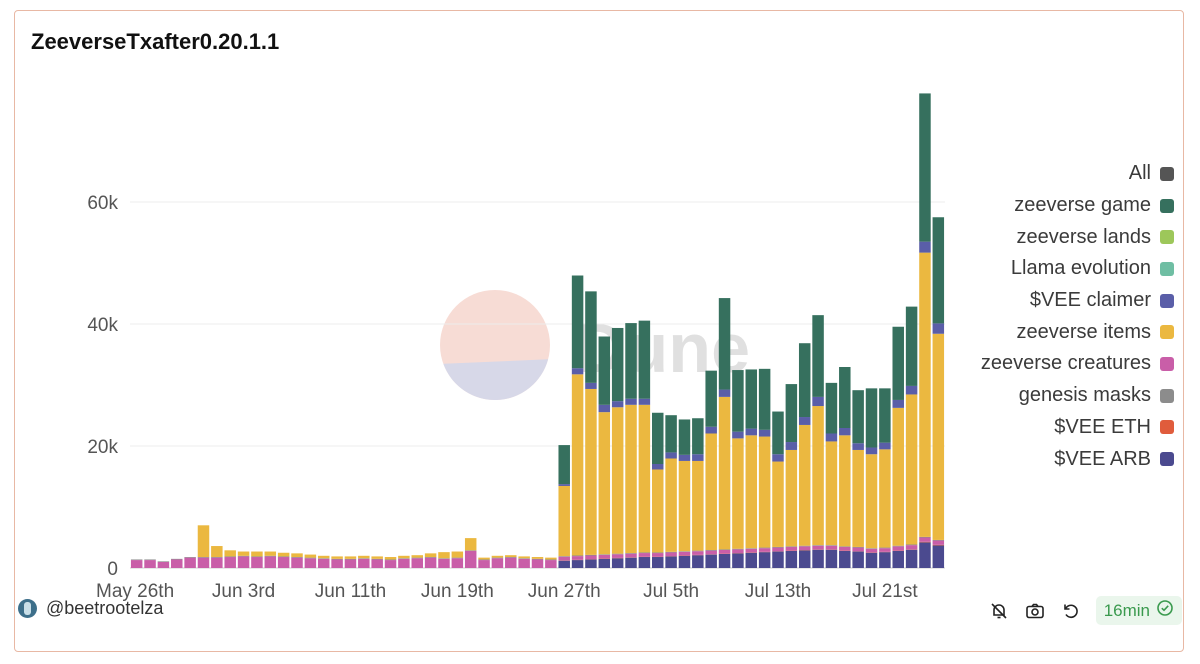  What do you see at coordinates (155, 41) in the screenshot?
I see `chart-title: ZeeverseTxafter0.20.1.1` at bounding box center [155, 41].